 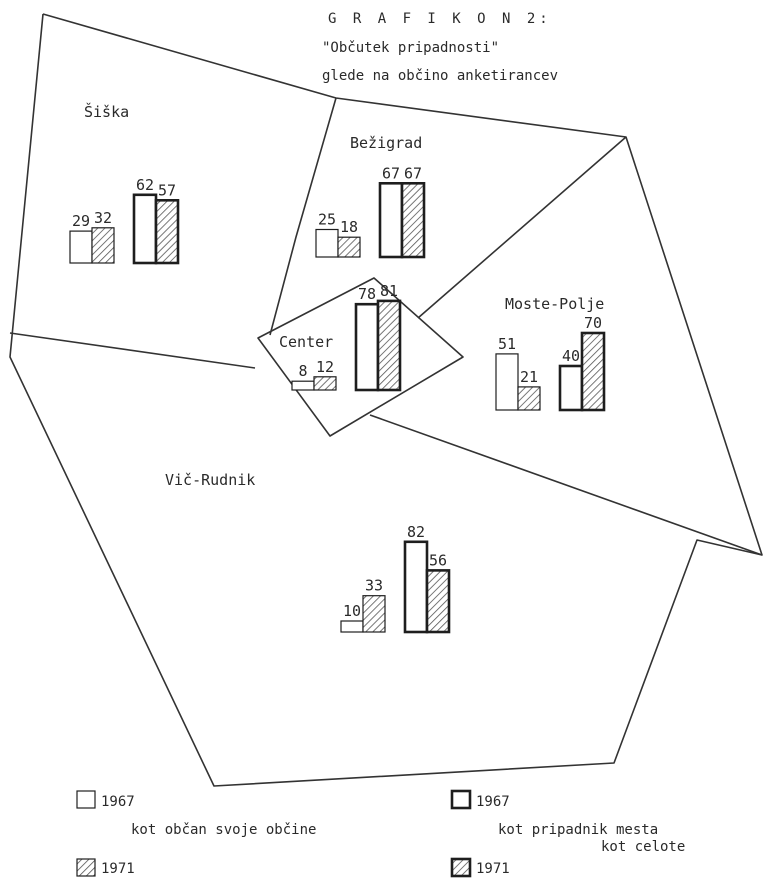 I want to click on bar-siska-city-1971, so click(x=167, y=232).